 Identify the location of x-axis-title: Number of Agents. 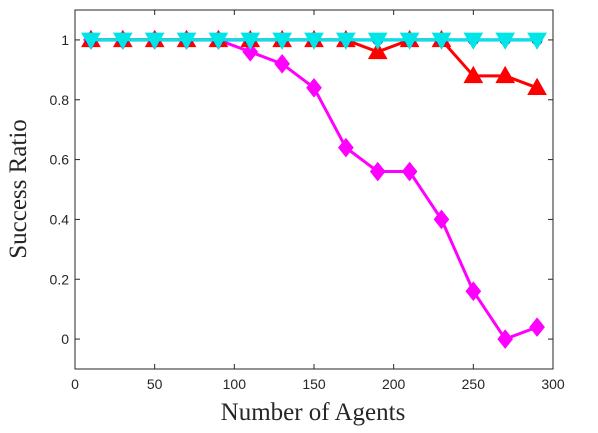
(313, 412).